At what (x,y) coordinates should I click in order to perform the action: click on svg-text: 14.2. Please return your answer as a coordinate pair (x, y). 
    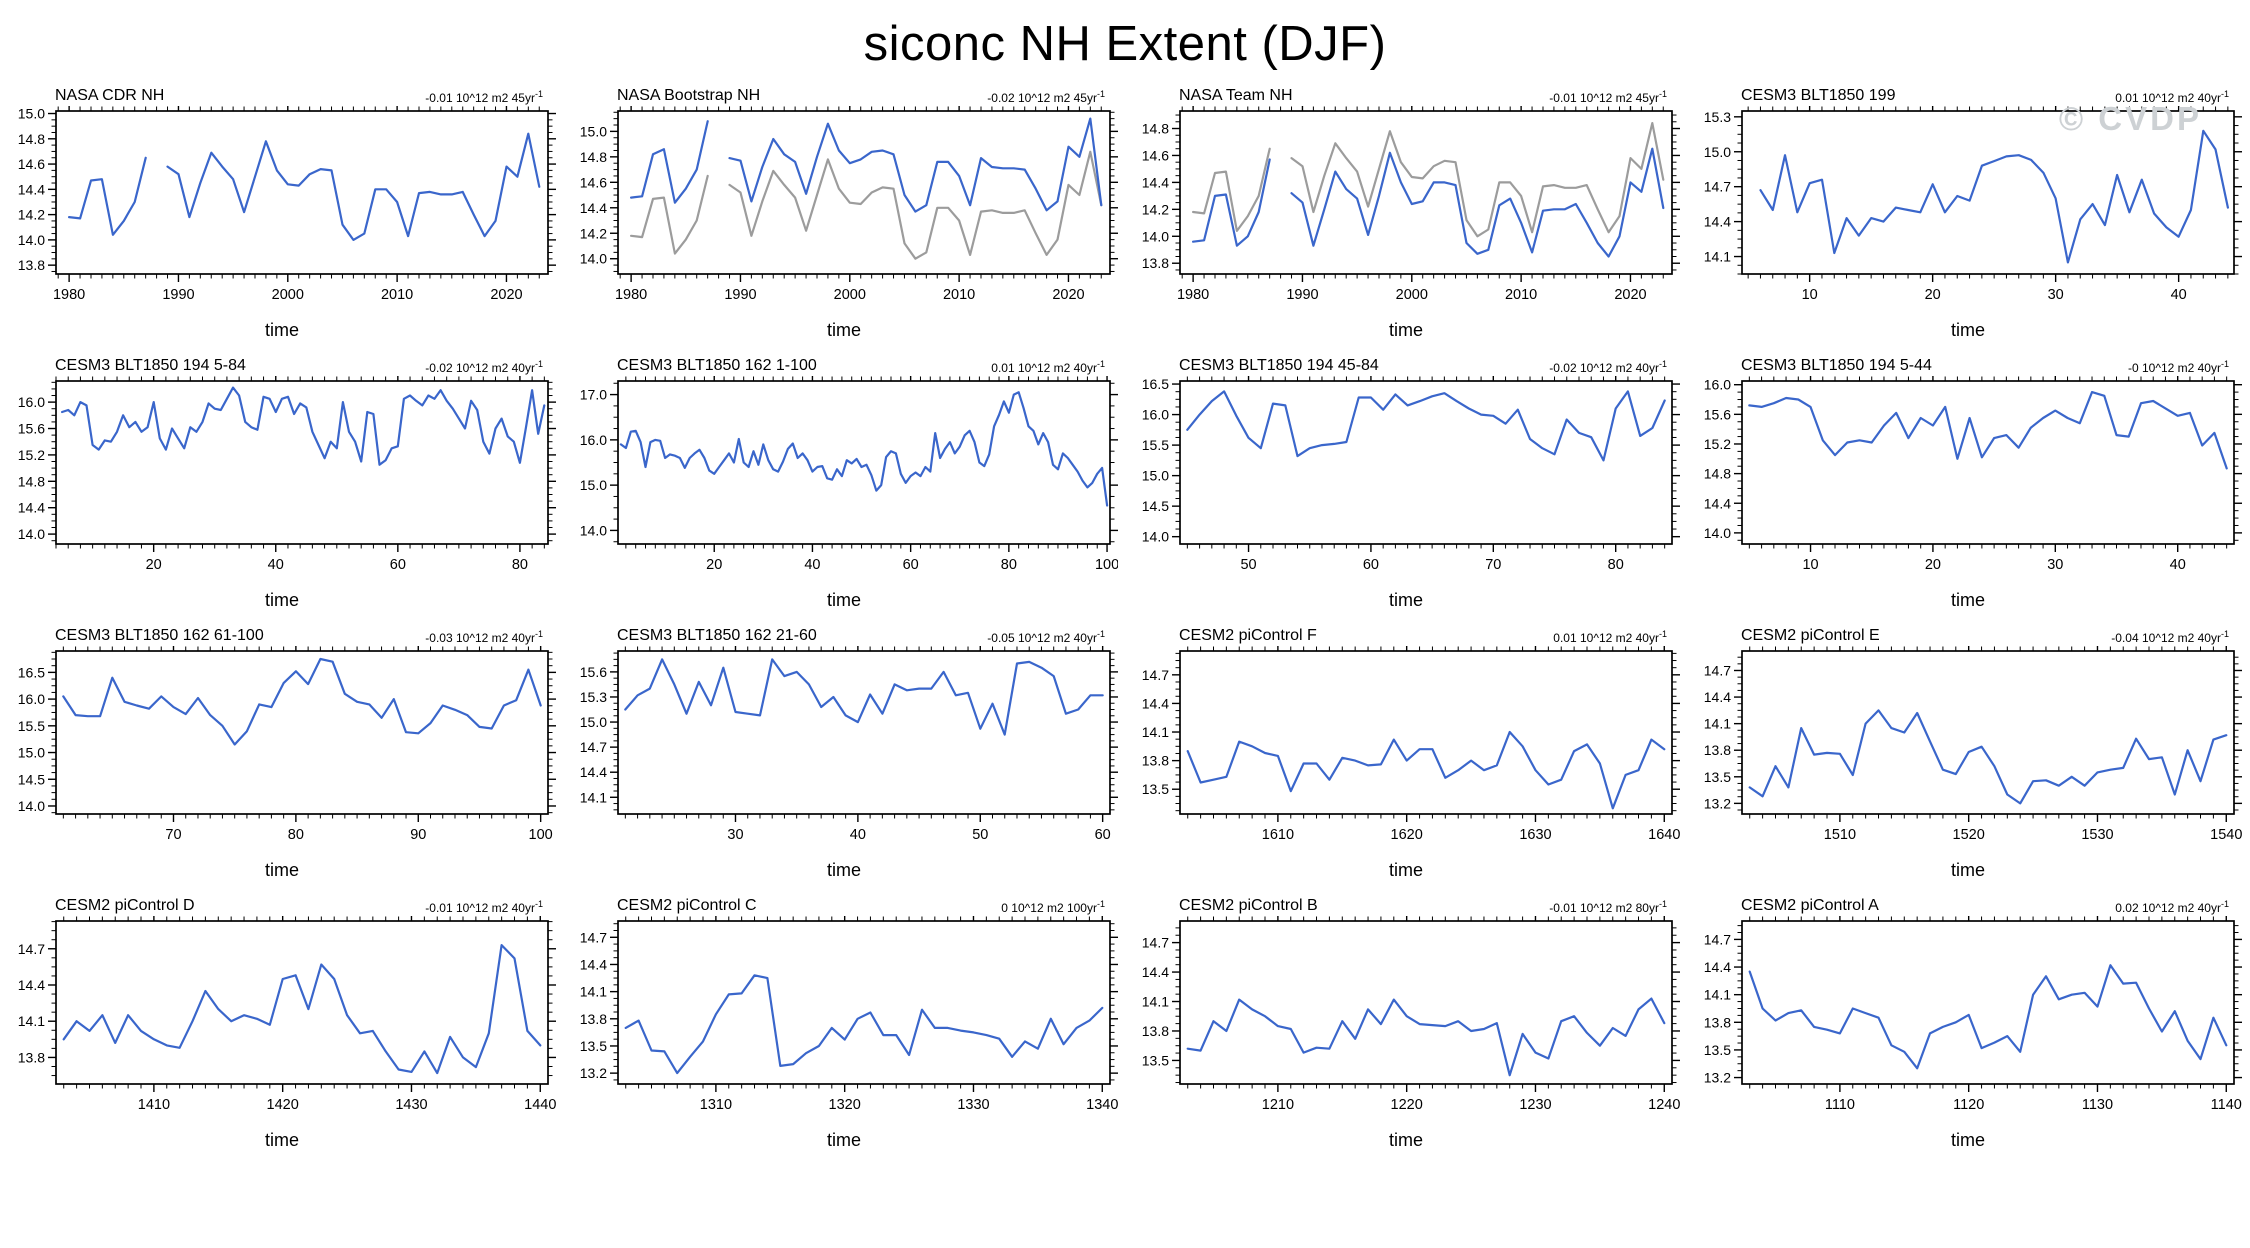
    Looking at the image, I should click on (1155, 209).